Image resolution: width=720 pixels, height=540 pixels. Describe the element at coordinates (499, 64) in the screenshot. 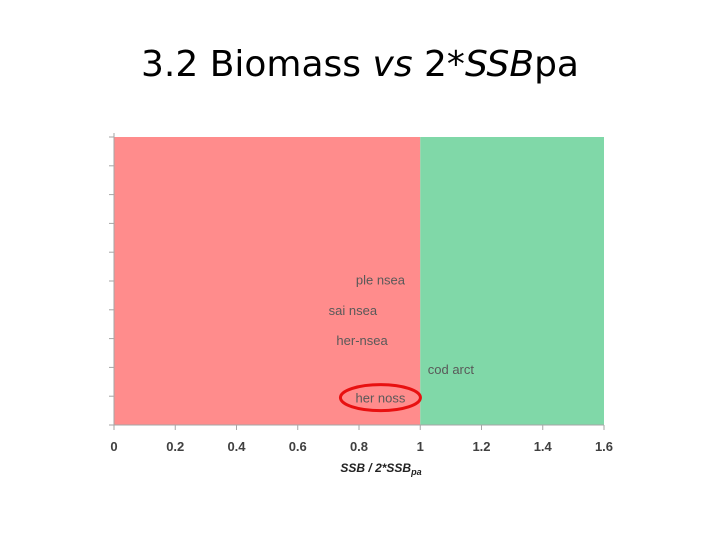

I see `title-ssb: SSB` at that location.